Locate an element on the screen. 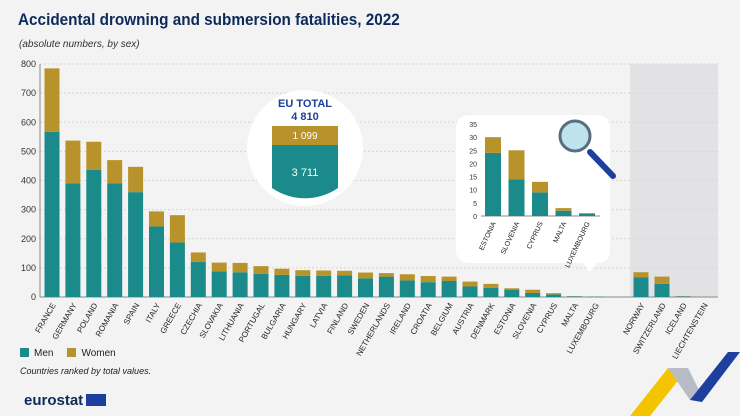 The width and height of the screenshot is (740, 416). y-tick-label: 0 is located at coordinates (33, 297).